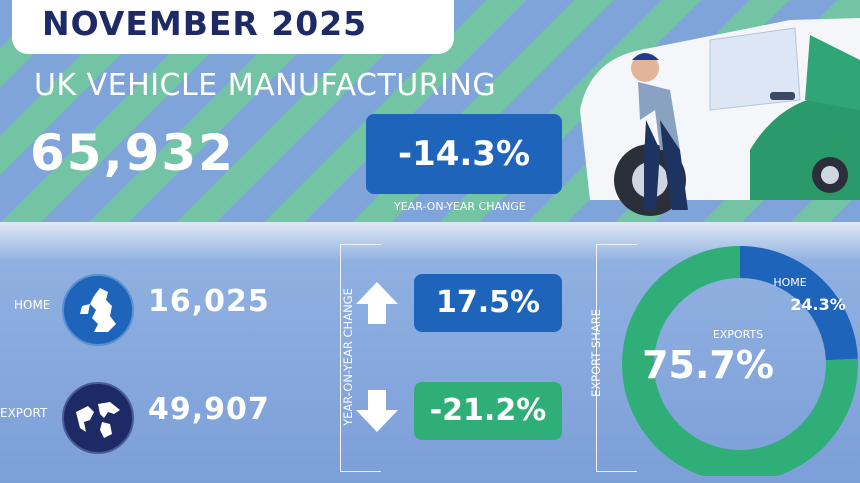 The height and width of the screenshot is (483, 860). What do you see at coordinates (377, 411) in the screenshot?
I see `arrow-down-icon` at bounding box center [377, 411].